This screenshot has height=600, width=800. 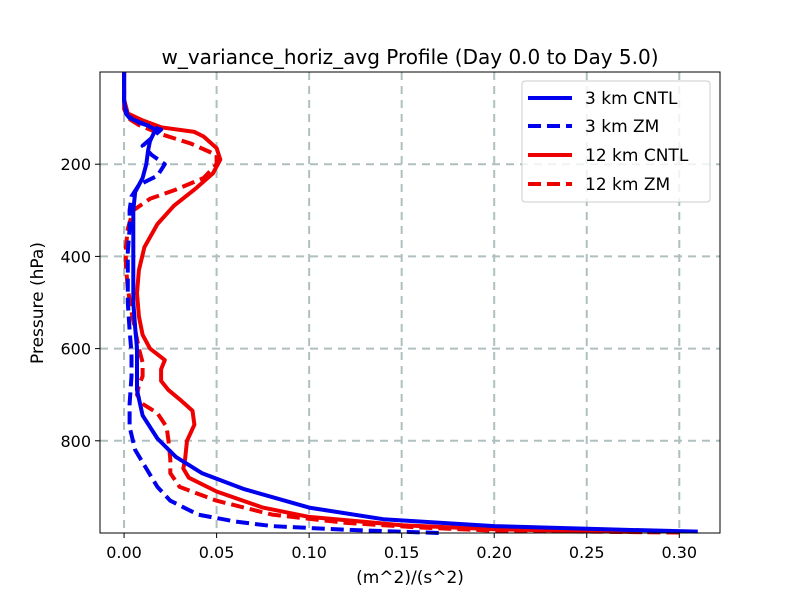 What do you see at coordinates (38, 303) in the screenshot?
I see `y-axis-label: Pressure (hPa)` at bounding box center [38, 303].